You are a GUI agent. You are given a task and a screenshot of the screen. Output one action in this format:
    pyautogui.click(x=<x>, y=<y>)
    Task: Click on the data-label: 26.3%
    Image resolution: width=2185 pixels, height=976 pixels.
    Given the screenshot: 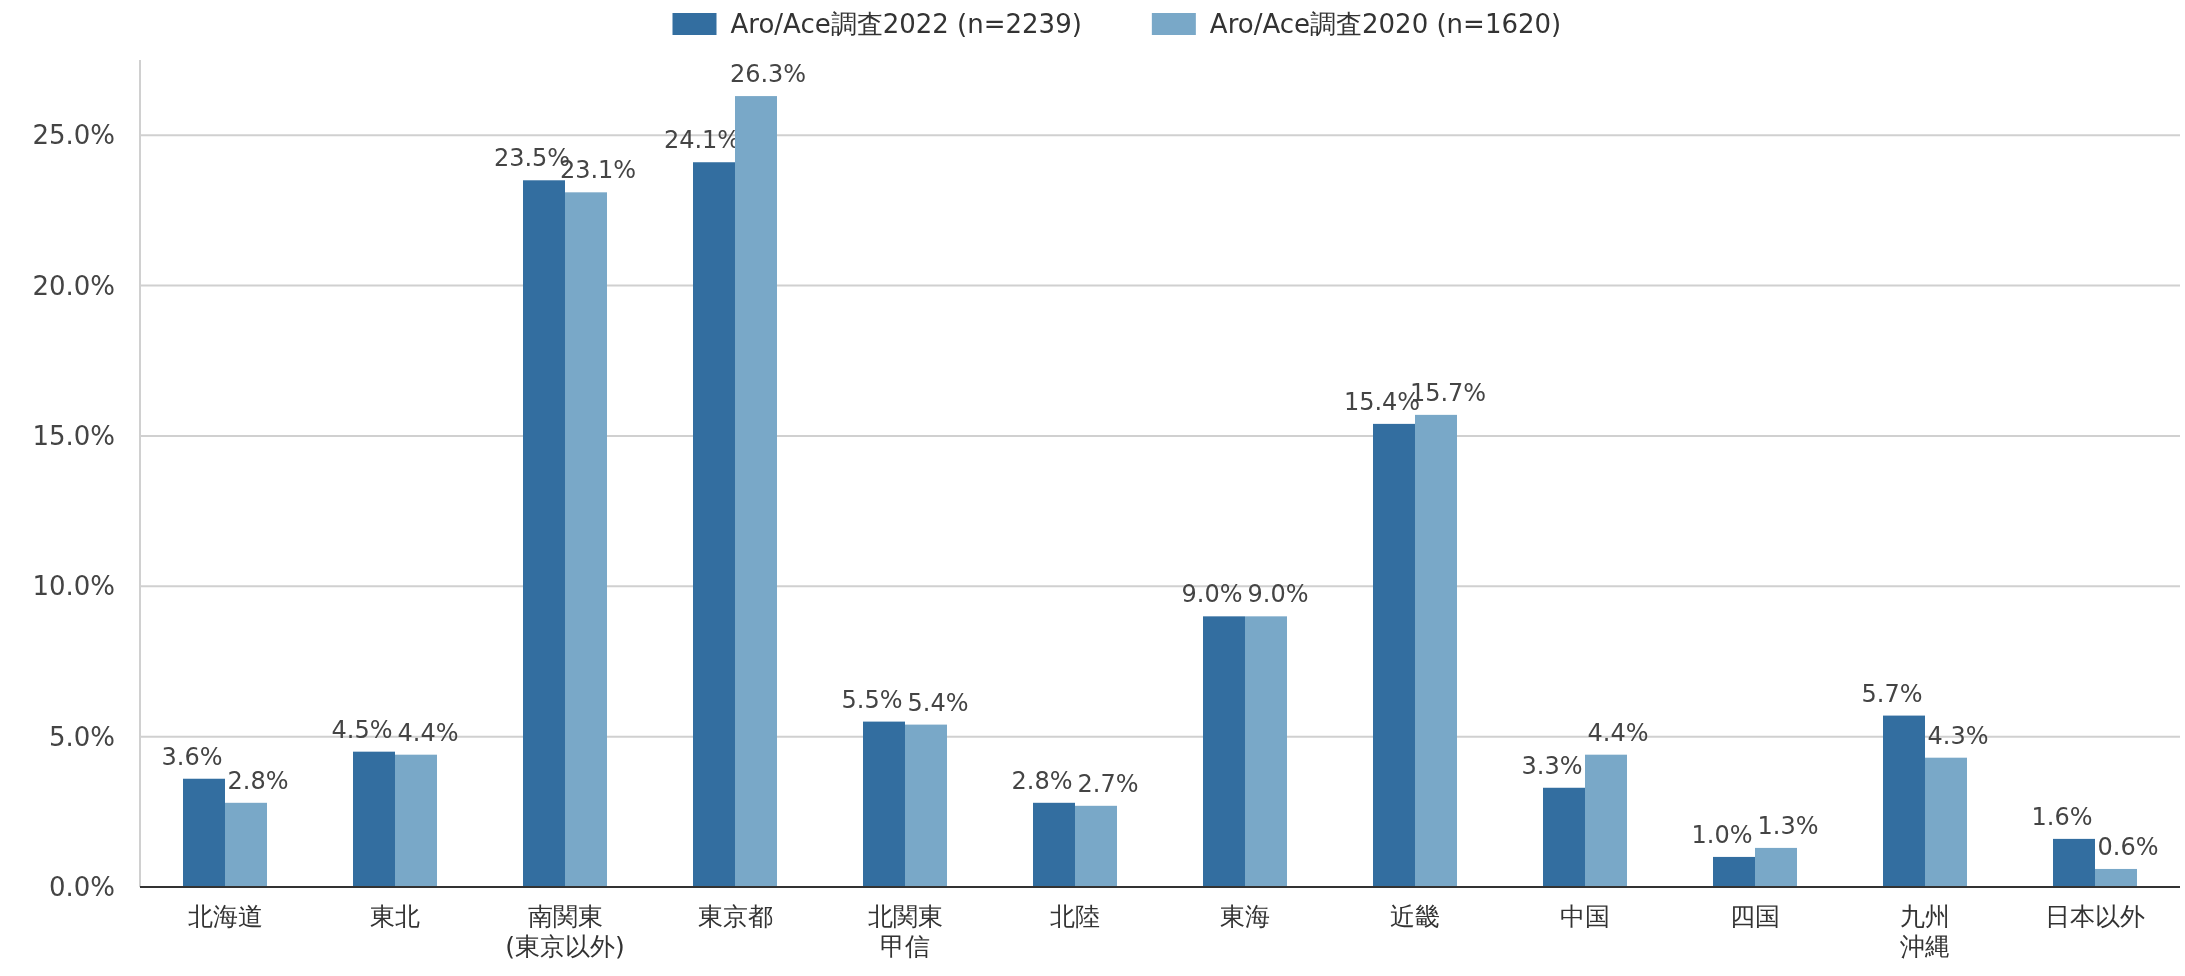 What is the action you would take?
    pyautogui.click(x=768, y=74)
    